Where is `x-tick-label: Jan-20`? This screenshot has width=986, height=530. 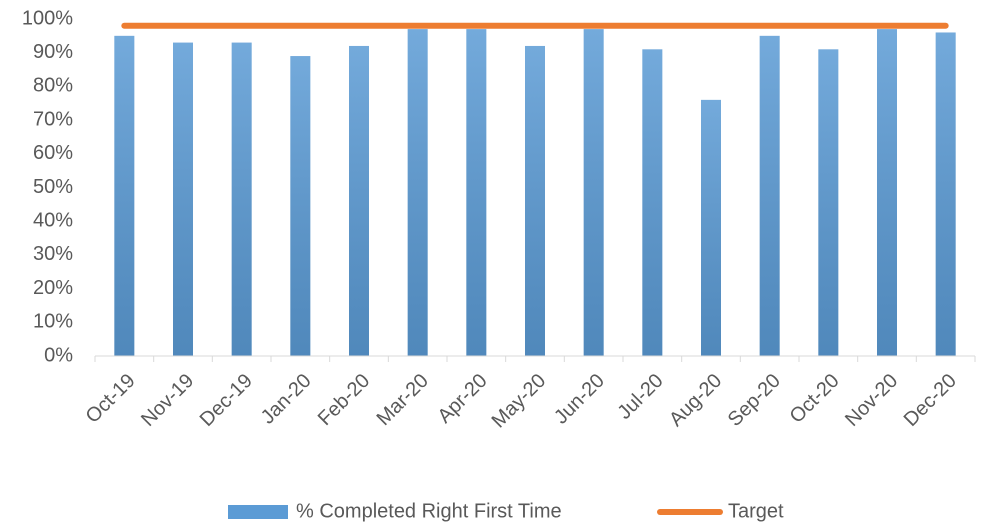
x-tick-label: Jan-20 is located at coordinates (286, 399).